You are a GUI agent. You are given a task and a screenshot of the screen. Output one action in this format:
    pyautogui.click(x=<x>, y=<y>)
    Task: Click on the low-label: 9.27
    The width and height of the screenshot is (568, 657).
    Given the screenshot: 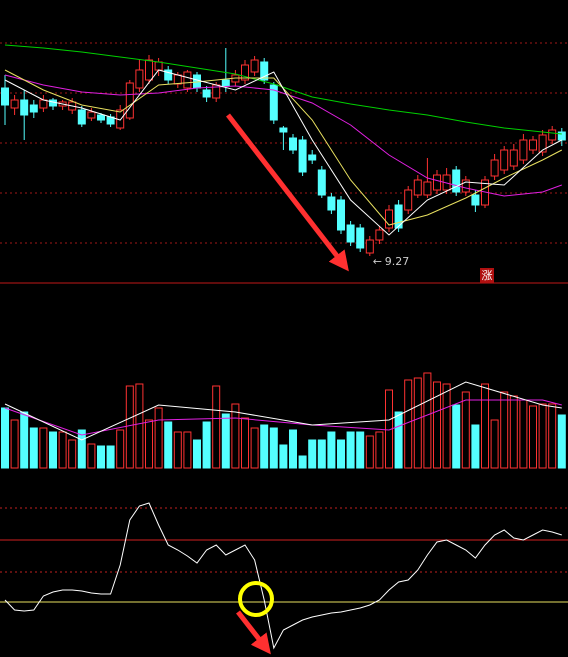 What is the action you would take?
    pyautogui.click(x=397, y=261)
    